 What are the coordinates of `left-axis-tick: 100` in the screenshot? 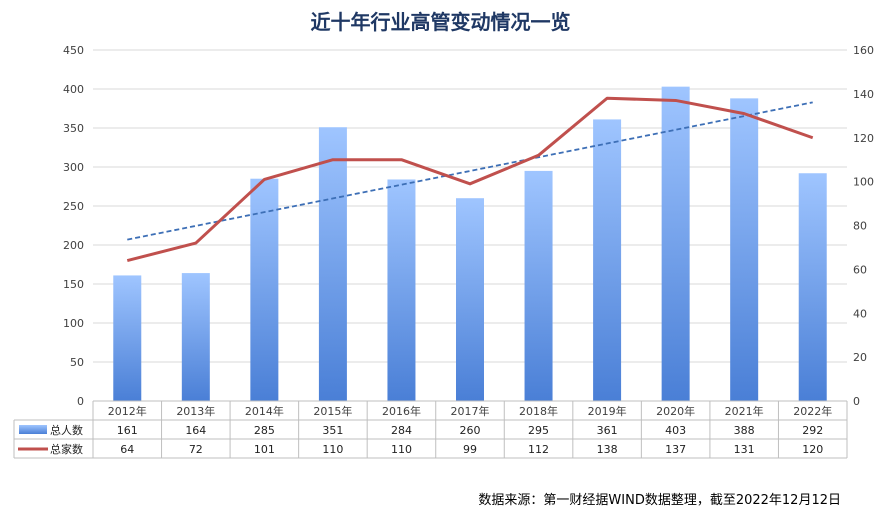 It's located at (73, 323).